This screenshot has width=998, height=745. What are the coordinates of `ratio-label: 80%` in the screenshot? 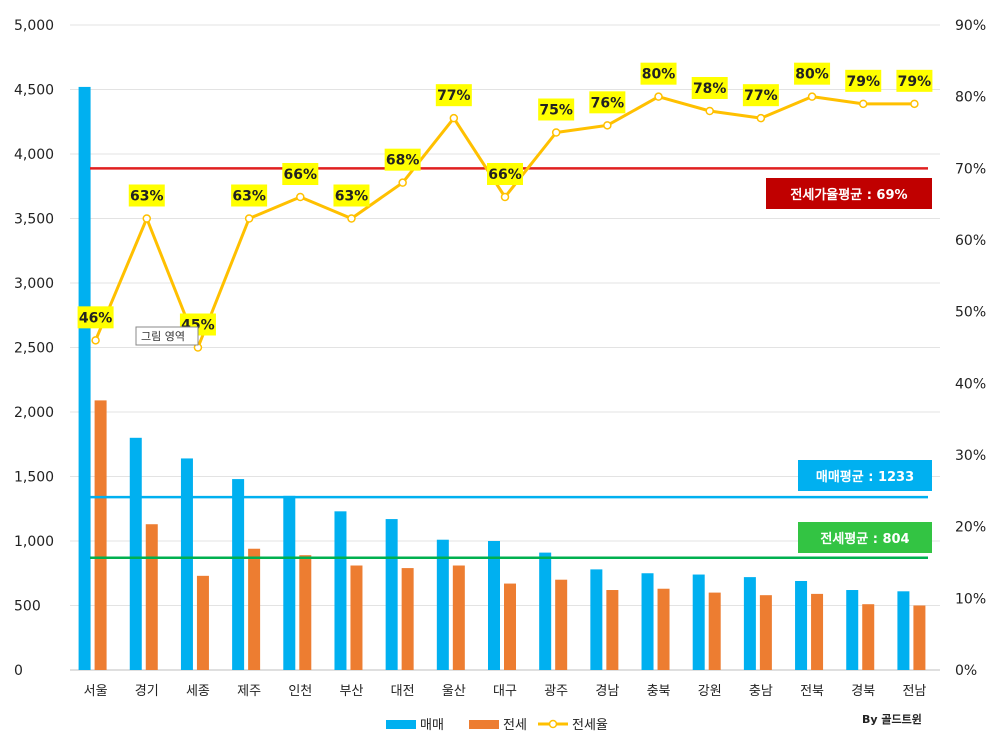 It's located at (812, 75).